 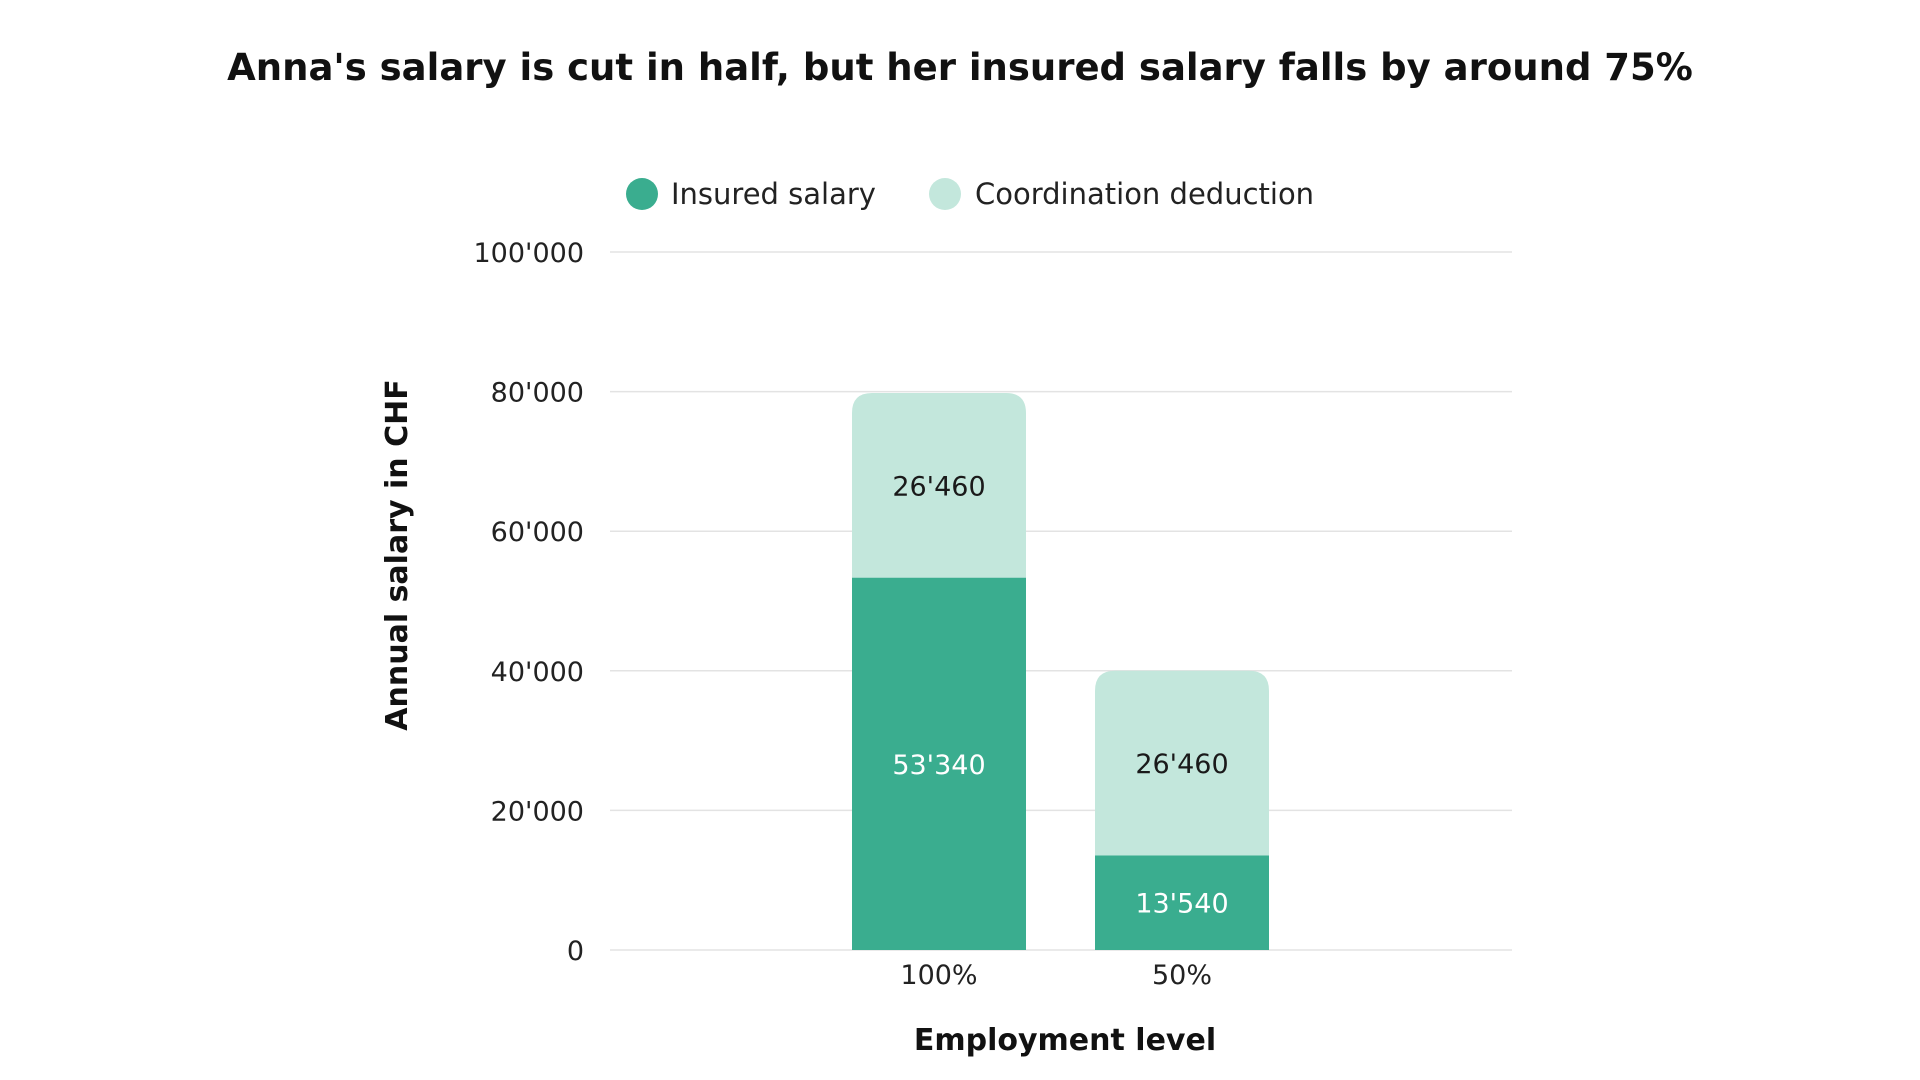 I want to click on data-label: 53'340, so click(x=938, y=765).